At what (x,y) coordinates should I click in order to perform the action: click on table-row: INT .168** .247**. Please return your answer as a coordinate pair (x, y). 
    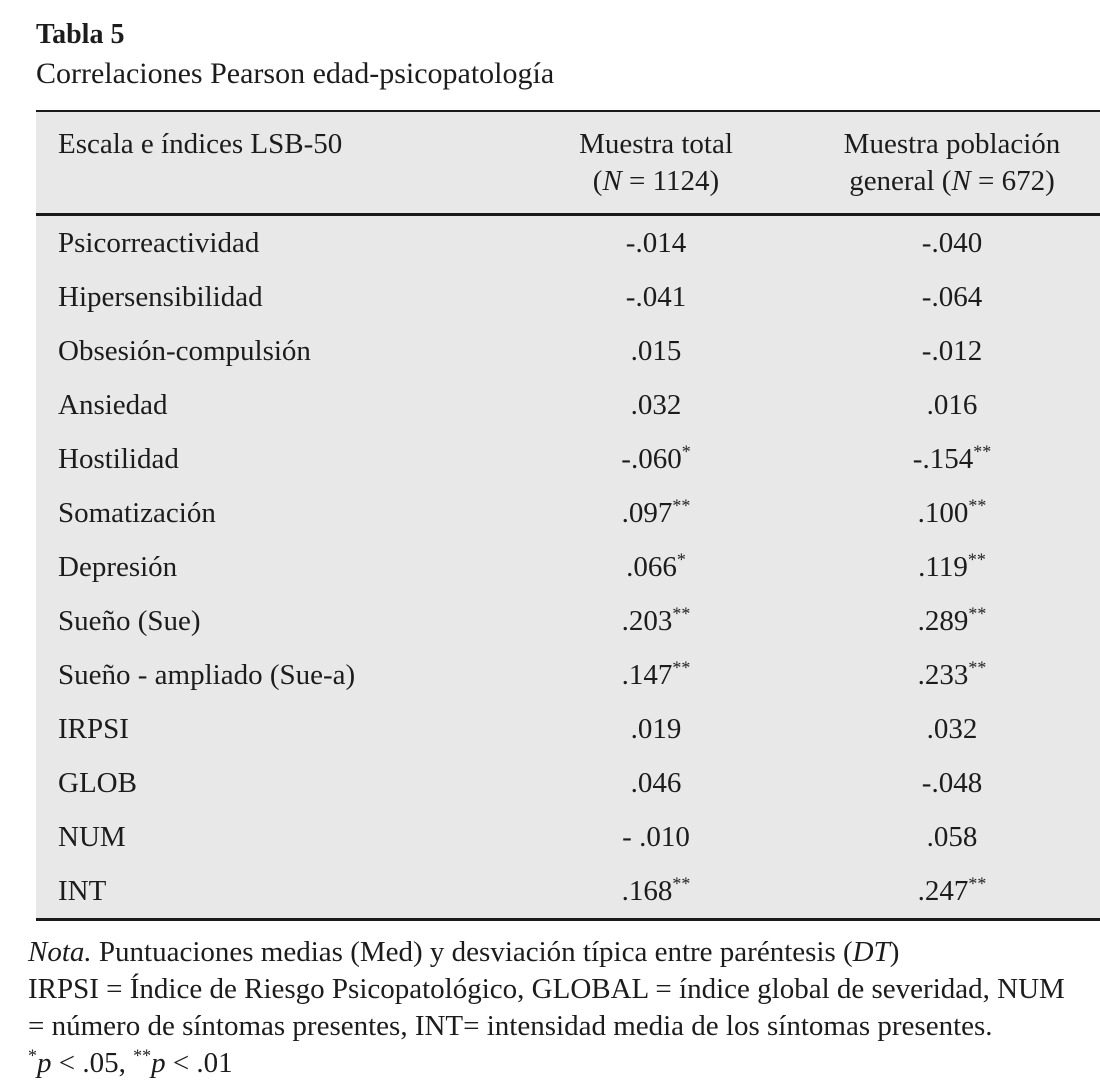
    Looking at the image, I should click on (568, 892).